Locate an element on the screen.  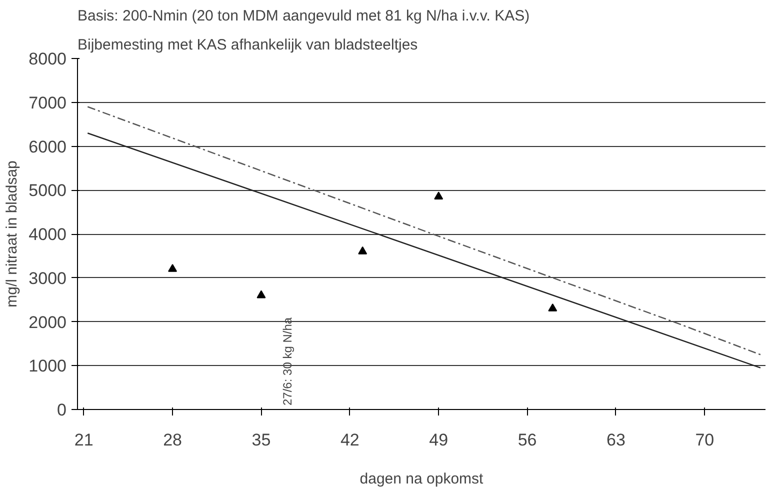
x-tick-label: 42 is located at coordinates (350, 440).